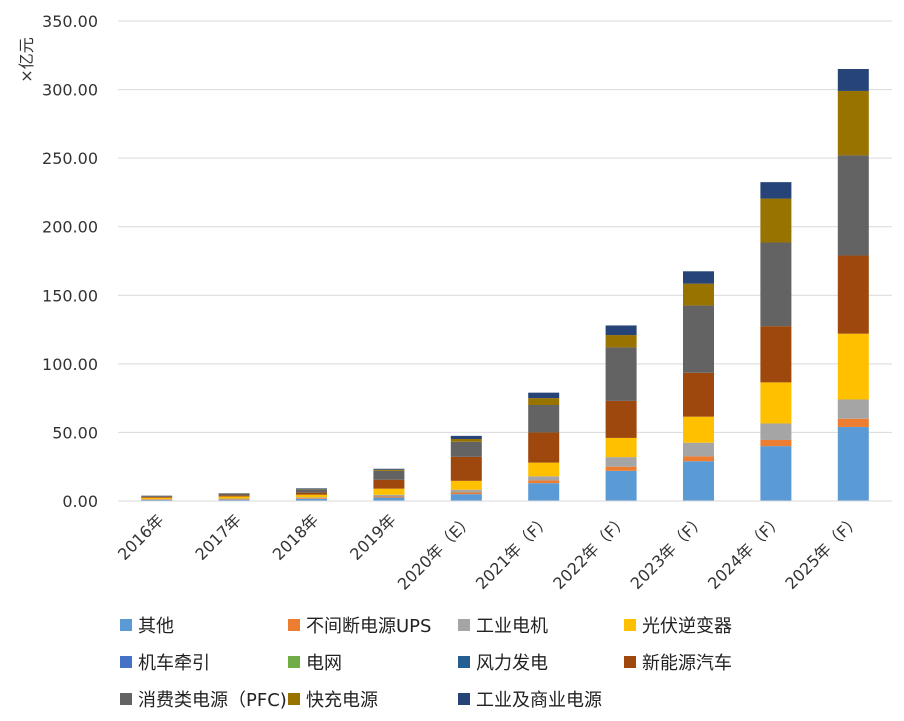 Image resolution: width=904 pixels, height=721 pixels. I want to click on legend-item: 不间断电源UPS, so click(359, 625).